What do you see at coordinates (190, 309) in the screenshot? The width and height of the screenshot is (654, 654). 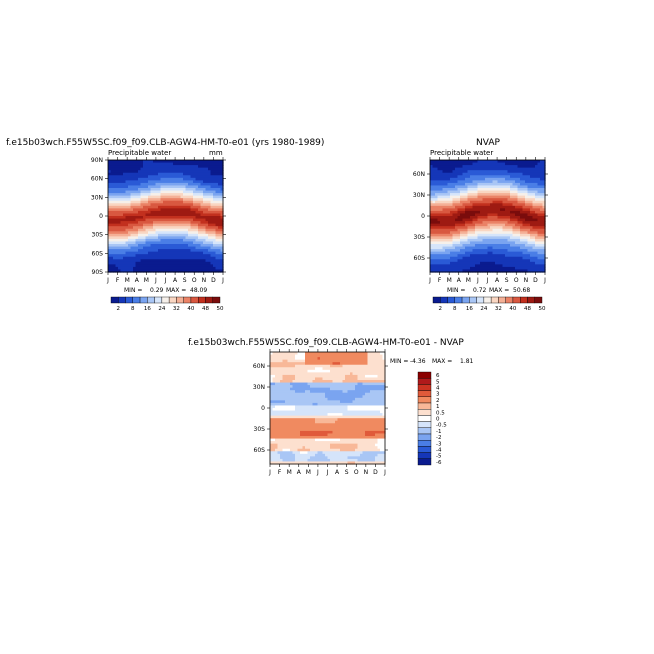 I see `colorbar-label: 40` at bounding box center [190, 309].